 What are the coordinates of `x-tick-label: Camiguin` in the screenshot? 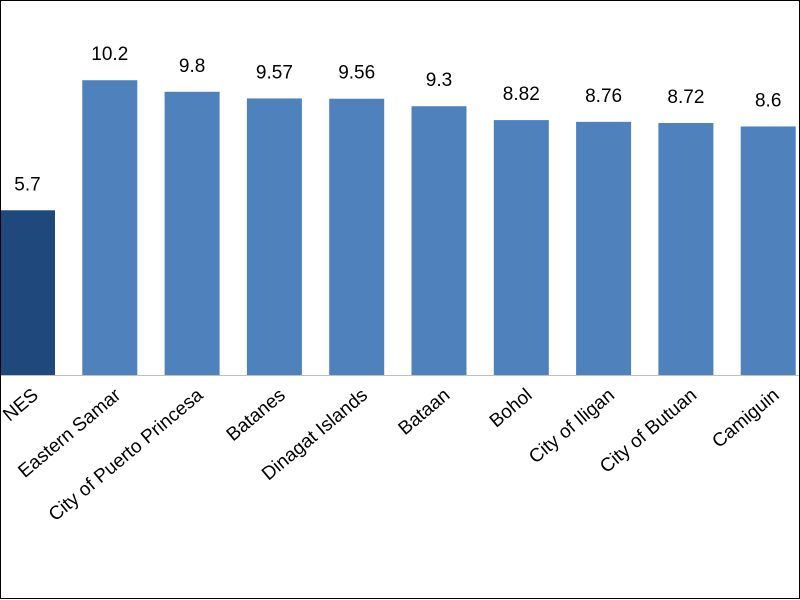 It's located at (745, 419).